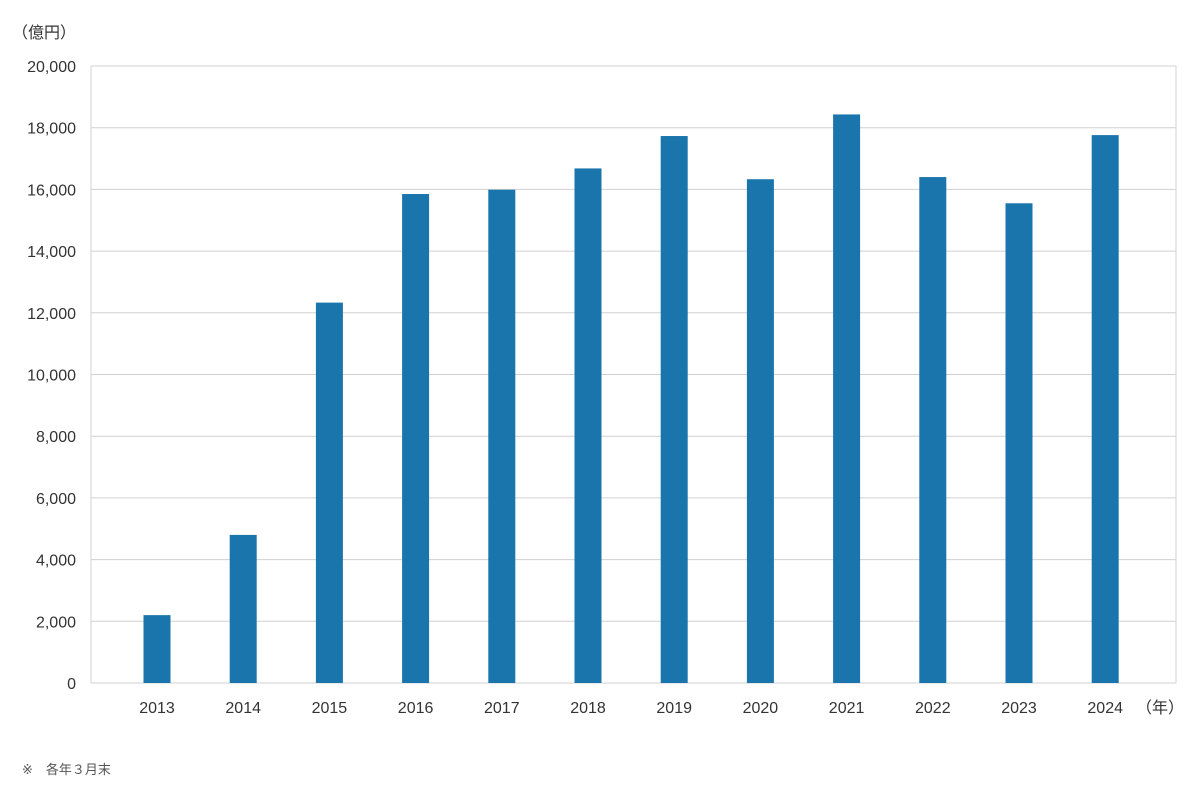 The width and height of the screenshot is (1200, 797). I want to click on bar-2015, so click(329, 492).